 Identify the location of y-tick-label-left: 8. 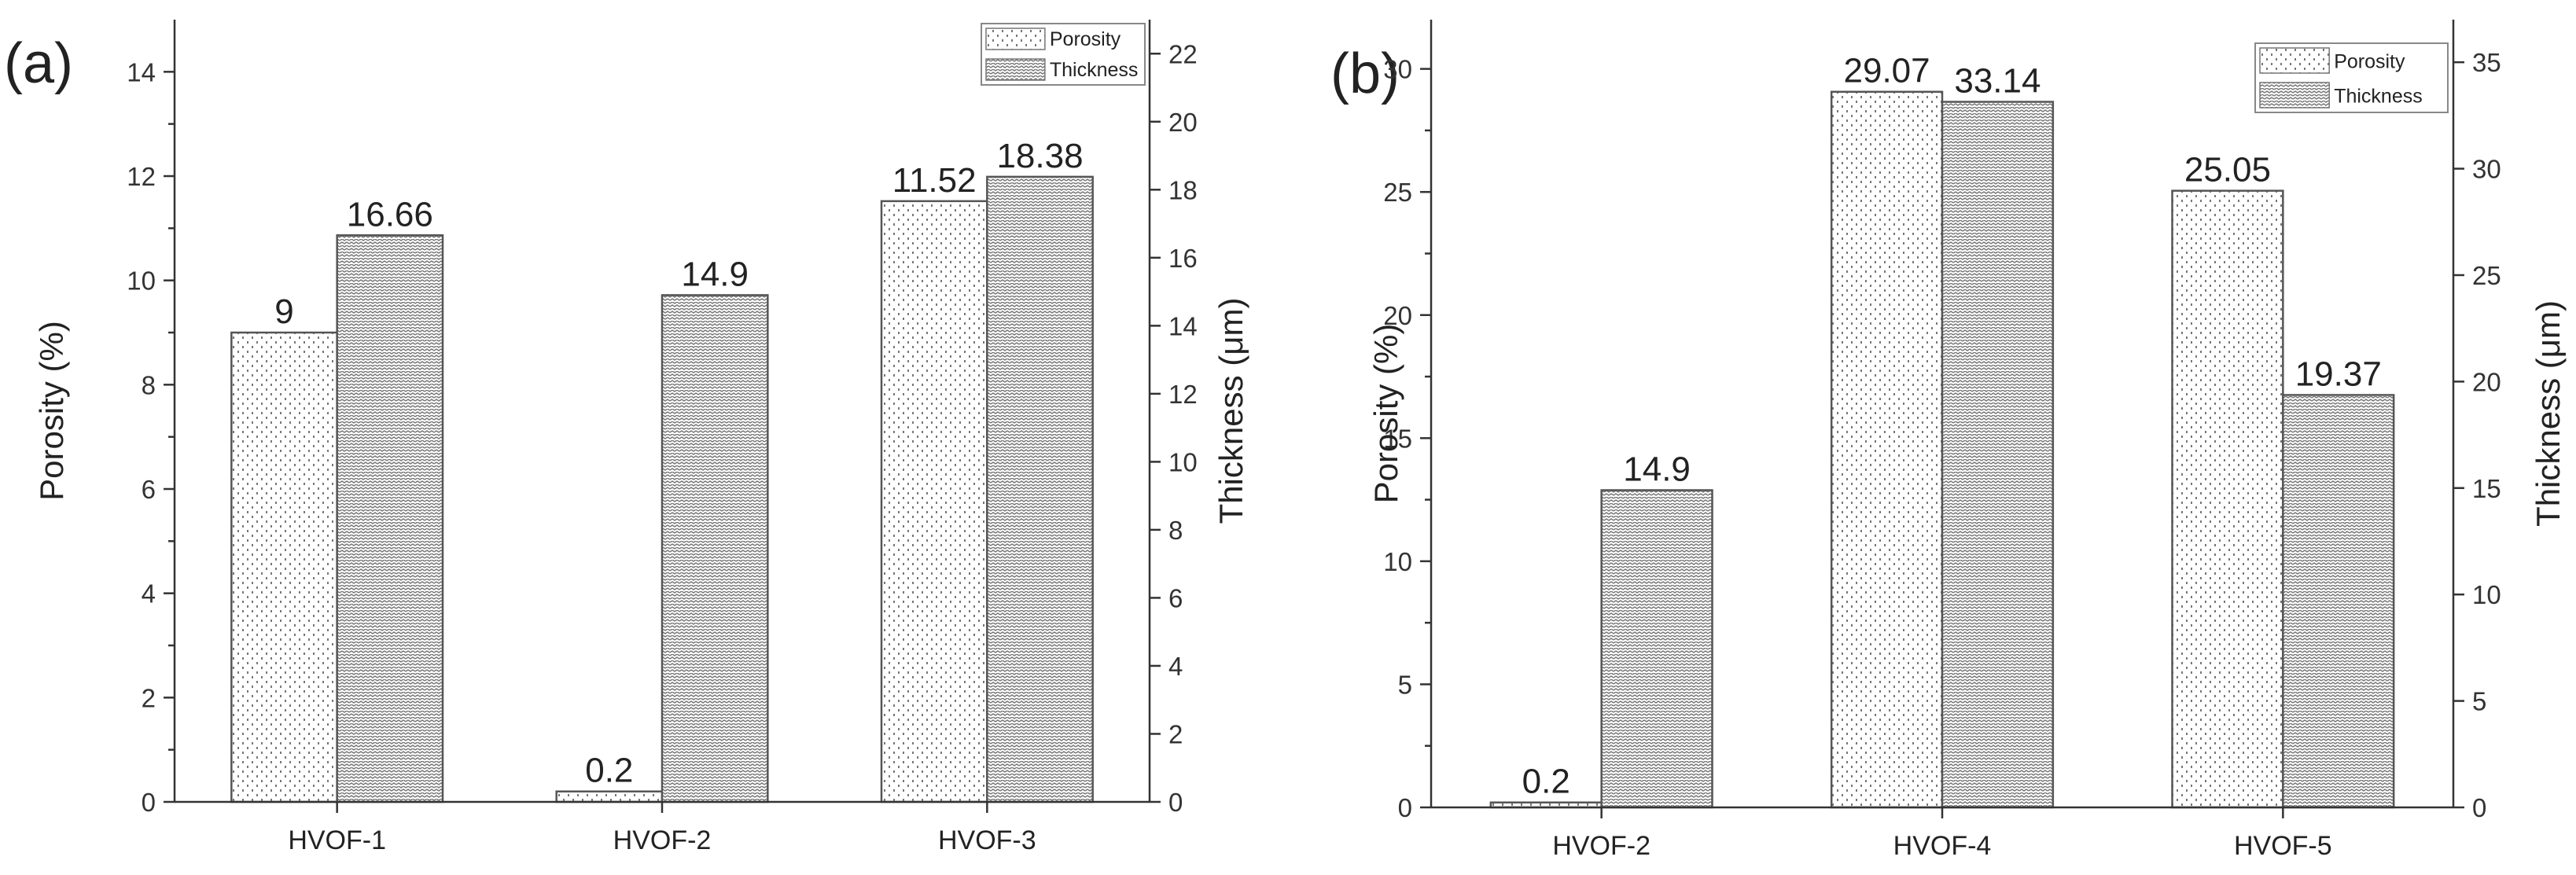
(149, 384).